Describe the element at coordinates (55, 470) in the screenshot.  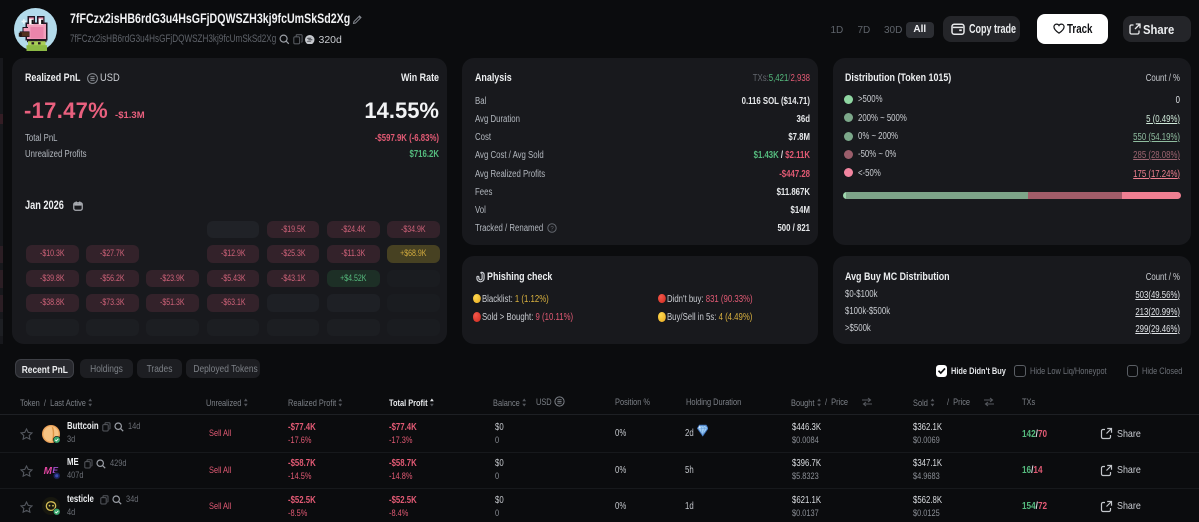
I see `svg-text: E` at that location.